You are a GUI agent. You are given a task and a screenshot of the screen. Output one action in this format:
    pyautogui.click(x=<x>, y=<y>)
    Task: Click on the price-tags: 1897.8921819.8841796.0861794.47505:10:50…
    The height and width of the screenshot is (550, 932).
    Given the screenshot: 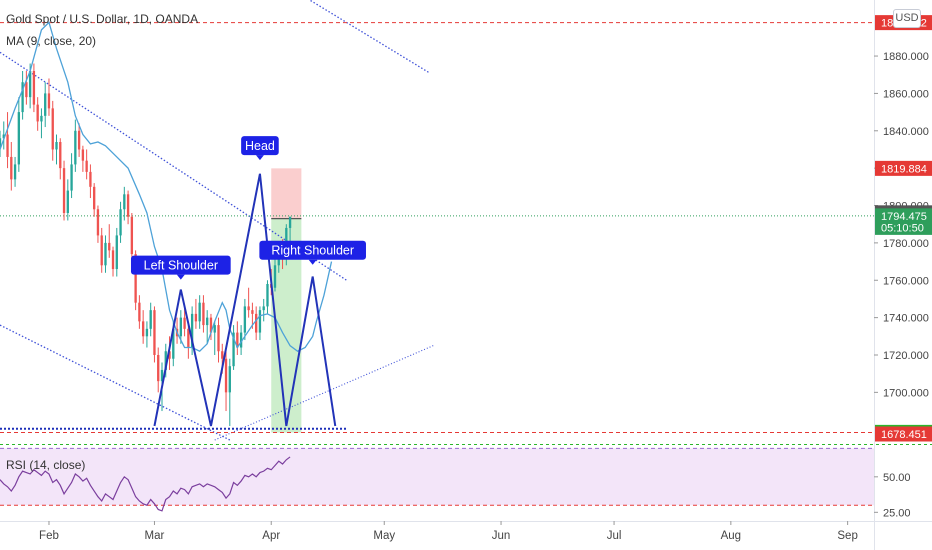 What is the action you would take?
    pyautogui.click(x=903, y=228)
    